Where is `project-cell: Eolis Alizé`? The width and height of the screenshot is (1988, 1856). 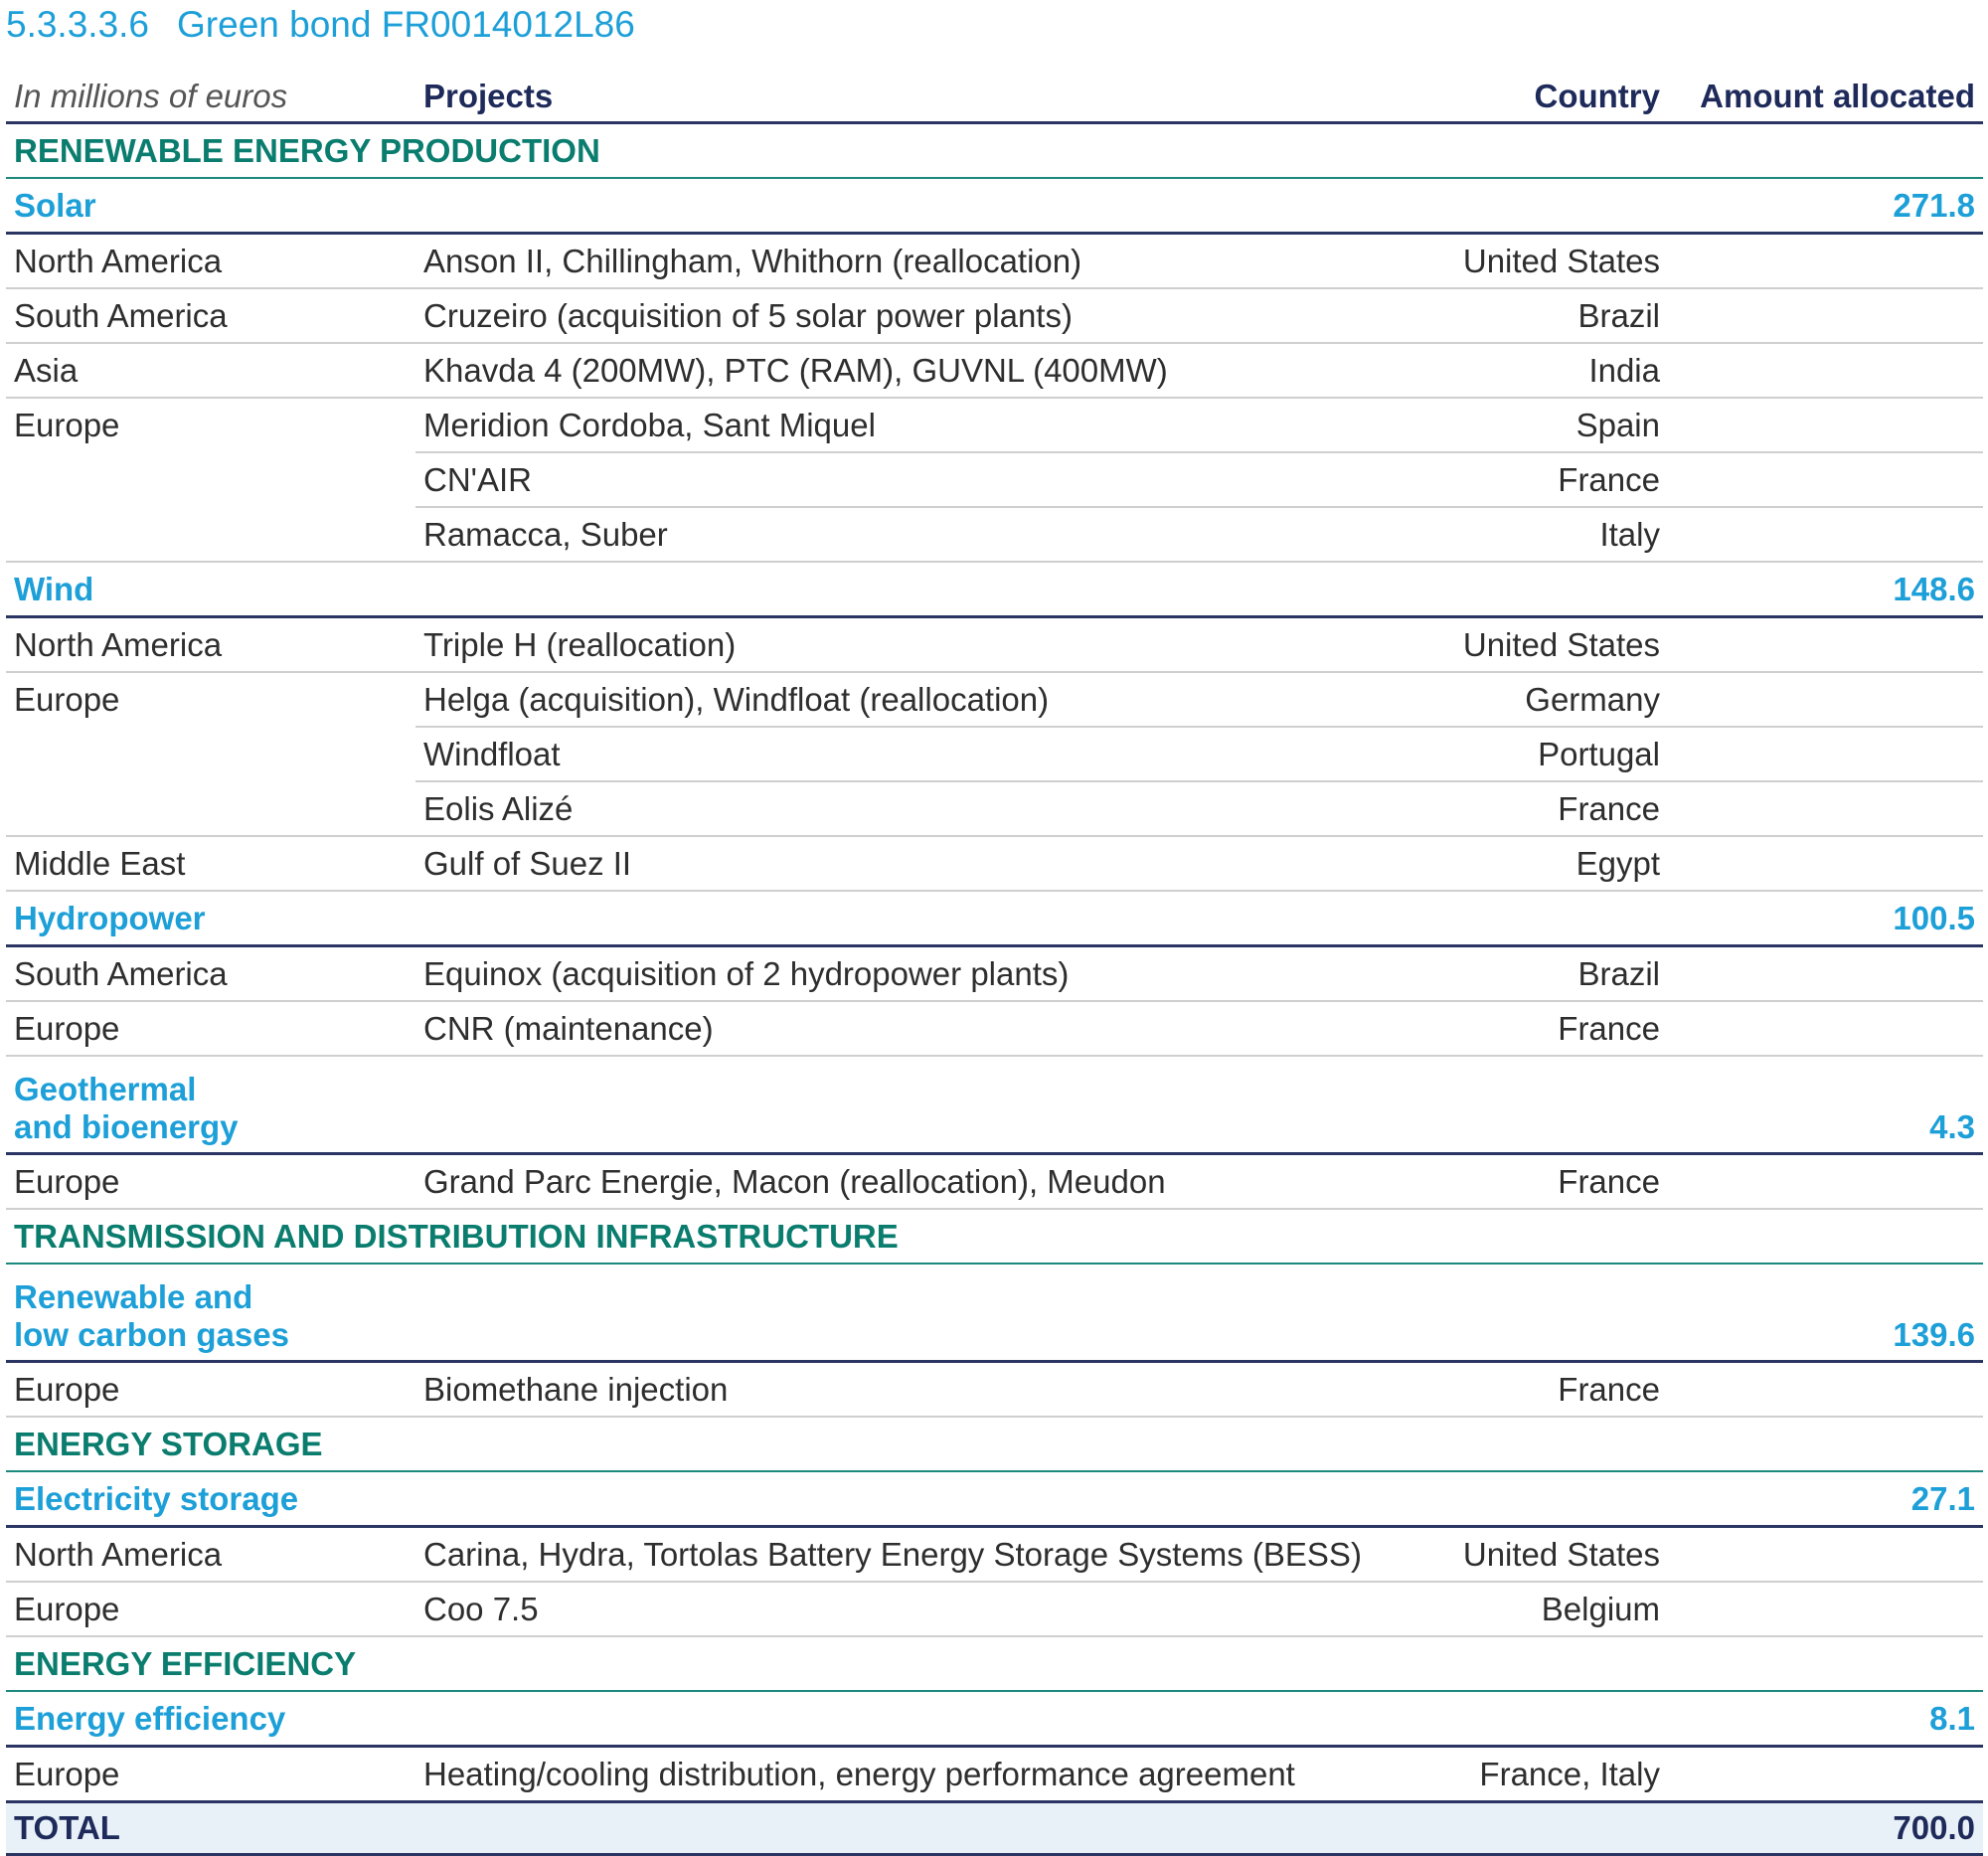 project-cell: Eolis Alizé is located at coordinates (912, 809).